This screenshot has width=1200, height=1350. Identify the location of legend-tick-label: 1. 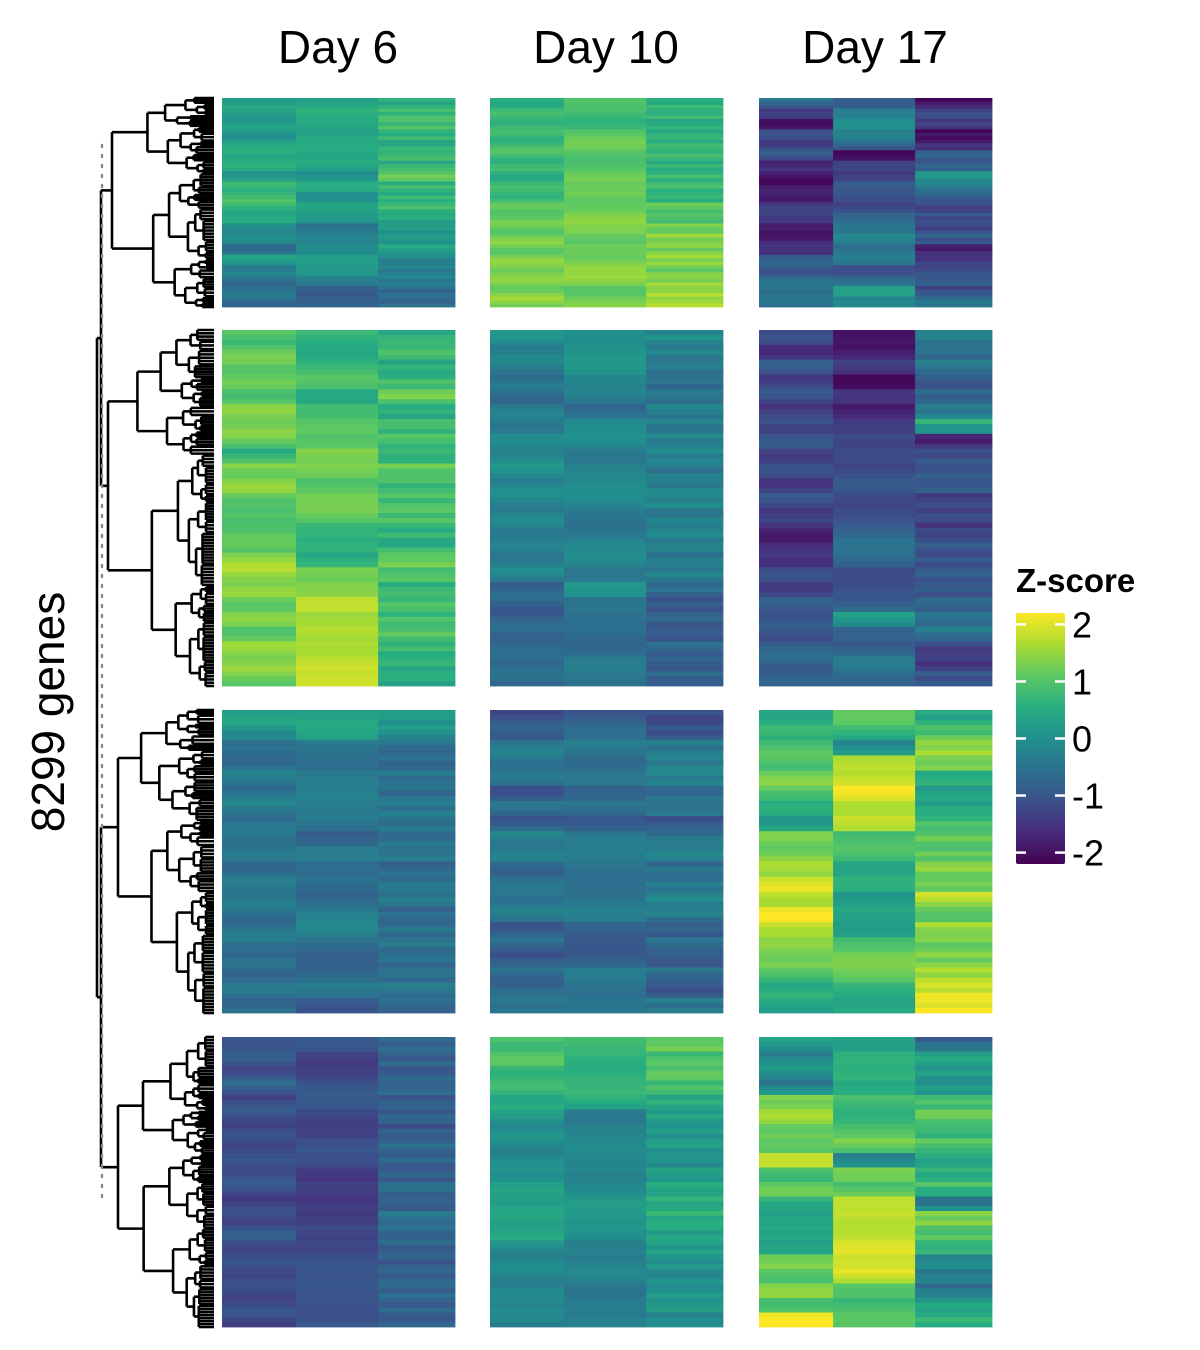
(1082, 681).